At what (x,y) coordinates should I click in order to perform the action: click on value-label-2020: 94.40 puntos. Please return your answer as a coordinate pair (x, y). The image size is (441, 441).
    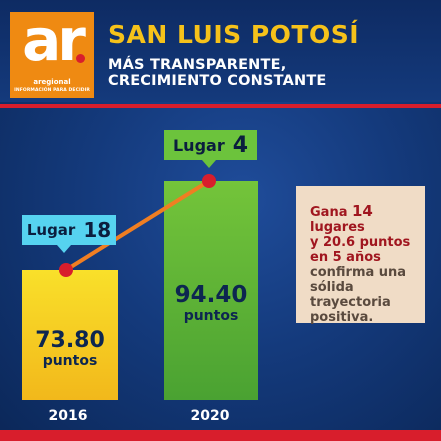
    Looking at the image, I should click on (211, 303).